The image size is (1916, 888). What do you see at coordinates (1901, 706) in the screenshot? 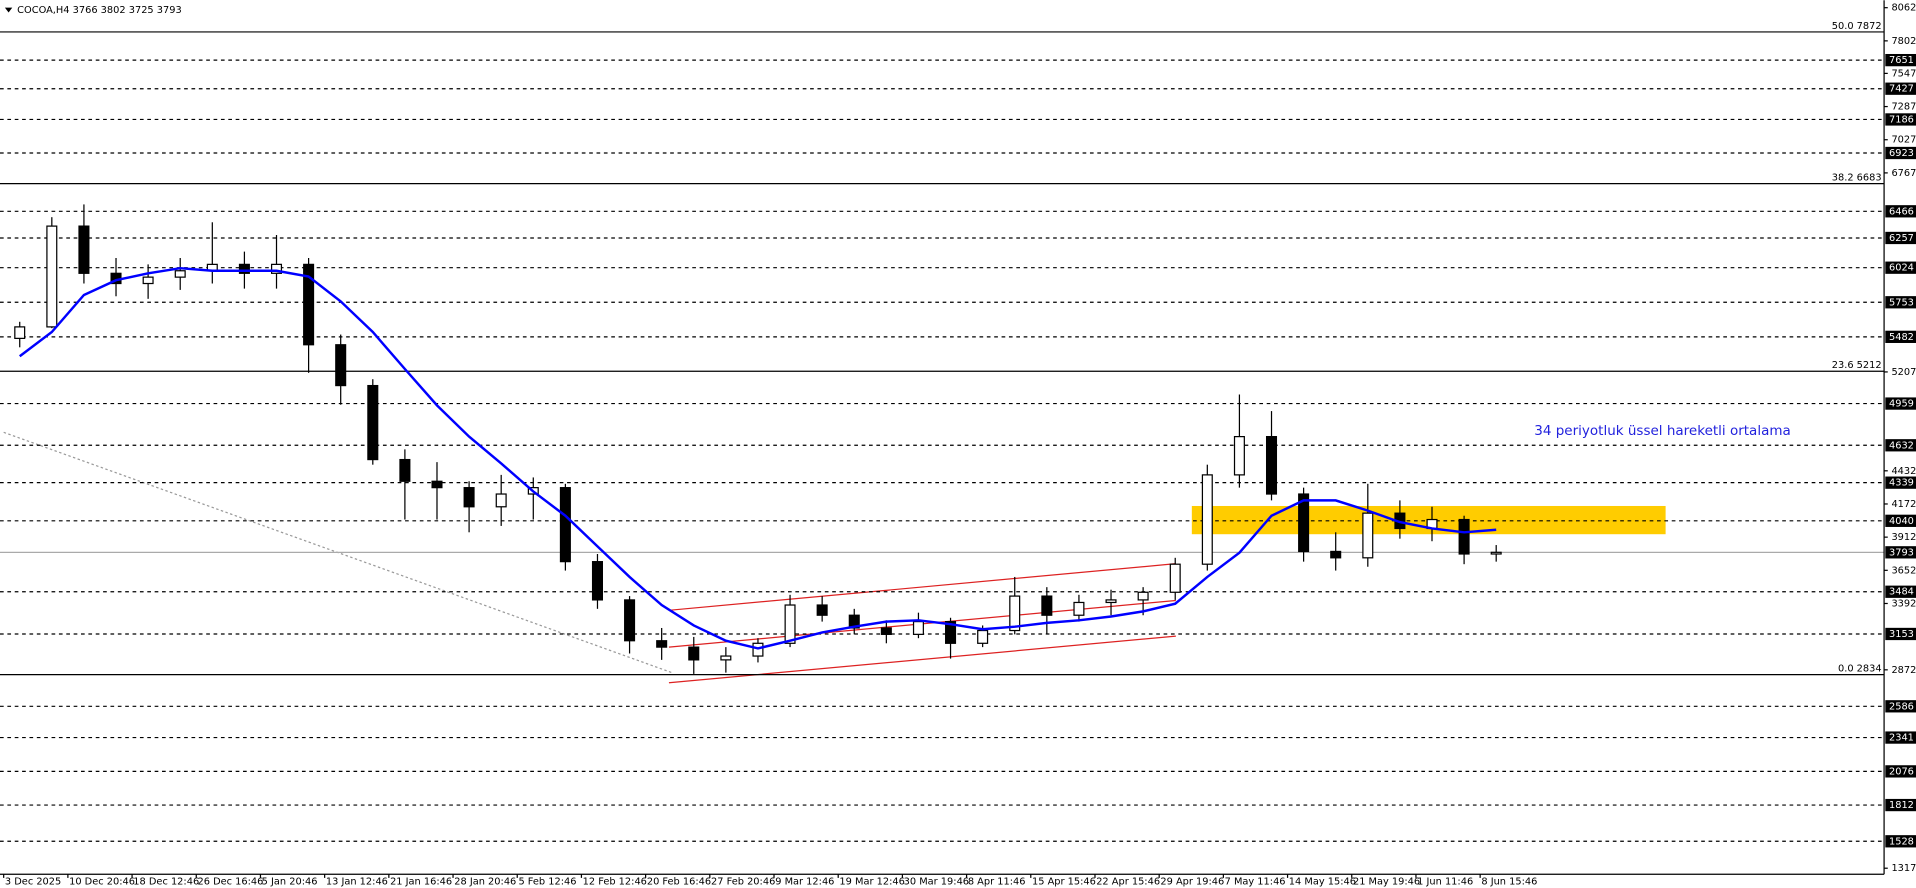
I see `level-label: 2586` at bounding box center [1901, 706].